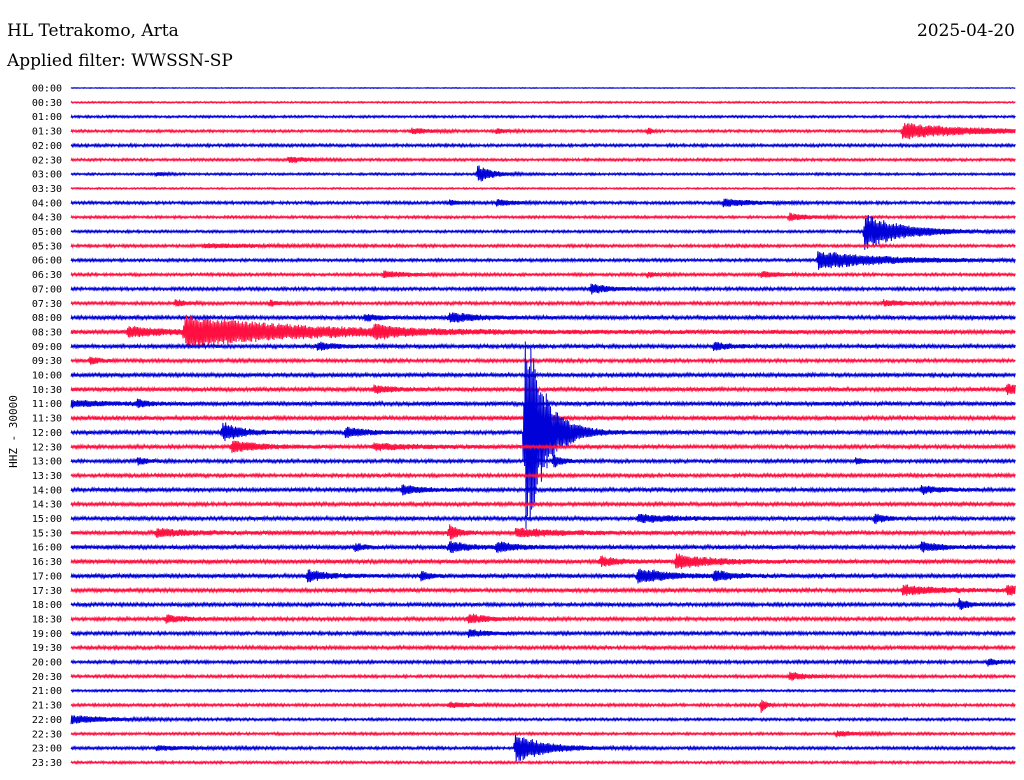  I want to click on row-time-label: 03:30, so click(47, 189).